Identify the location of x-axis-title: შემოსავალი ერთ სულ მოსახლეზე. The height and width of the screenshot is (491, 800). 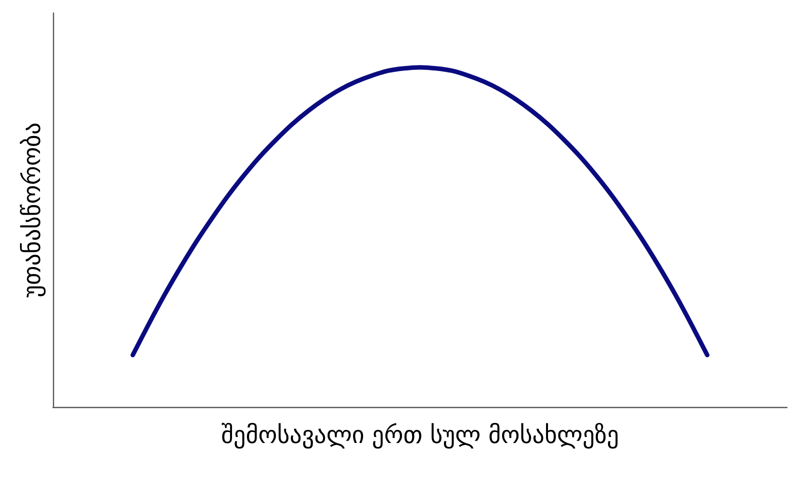
(420, 435).